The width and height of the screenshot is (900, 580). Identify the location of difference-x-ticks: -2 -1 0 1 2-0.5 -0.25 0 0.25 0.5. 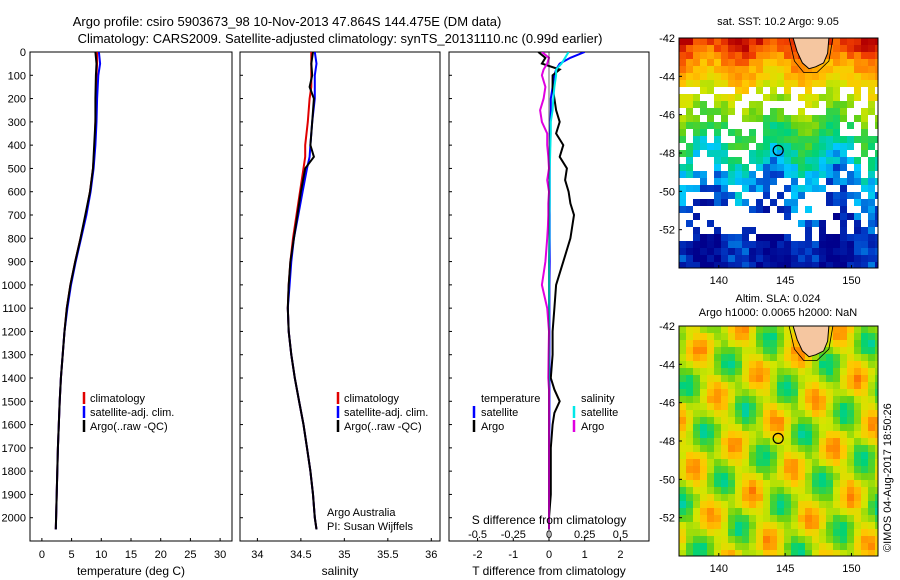
(548, 545).